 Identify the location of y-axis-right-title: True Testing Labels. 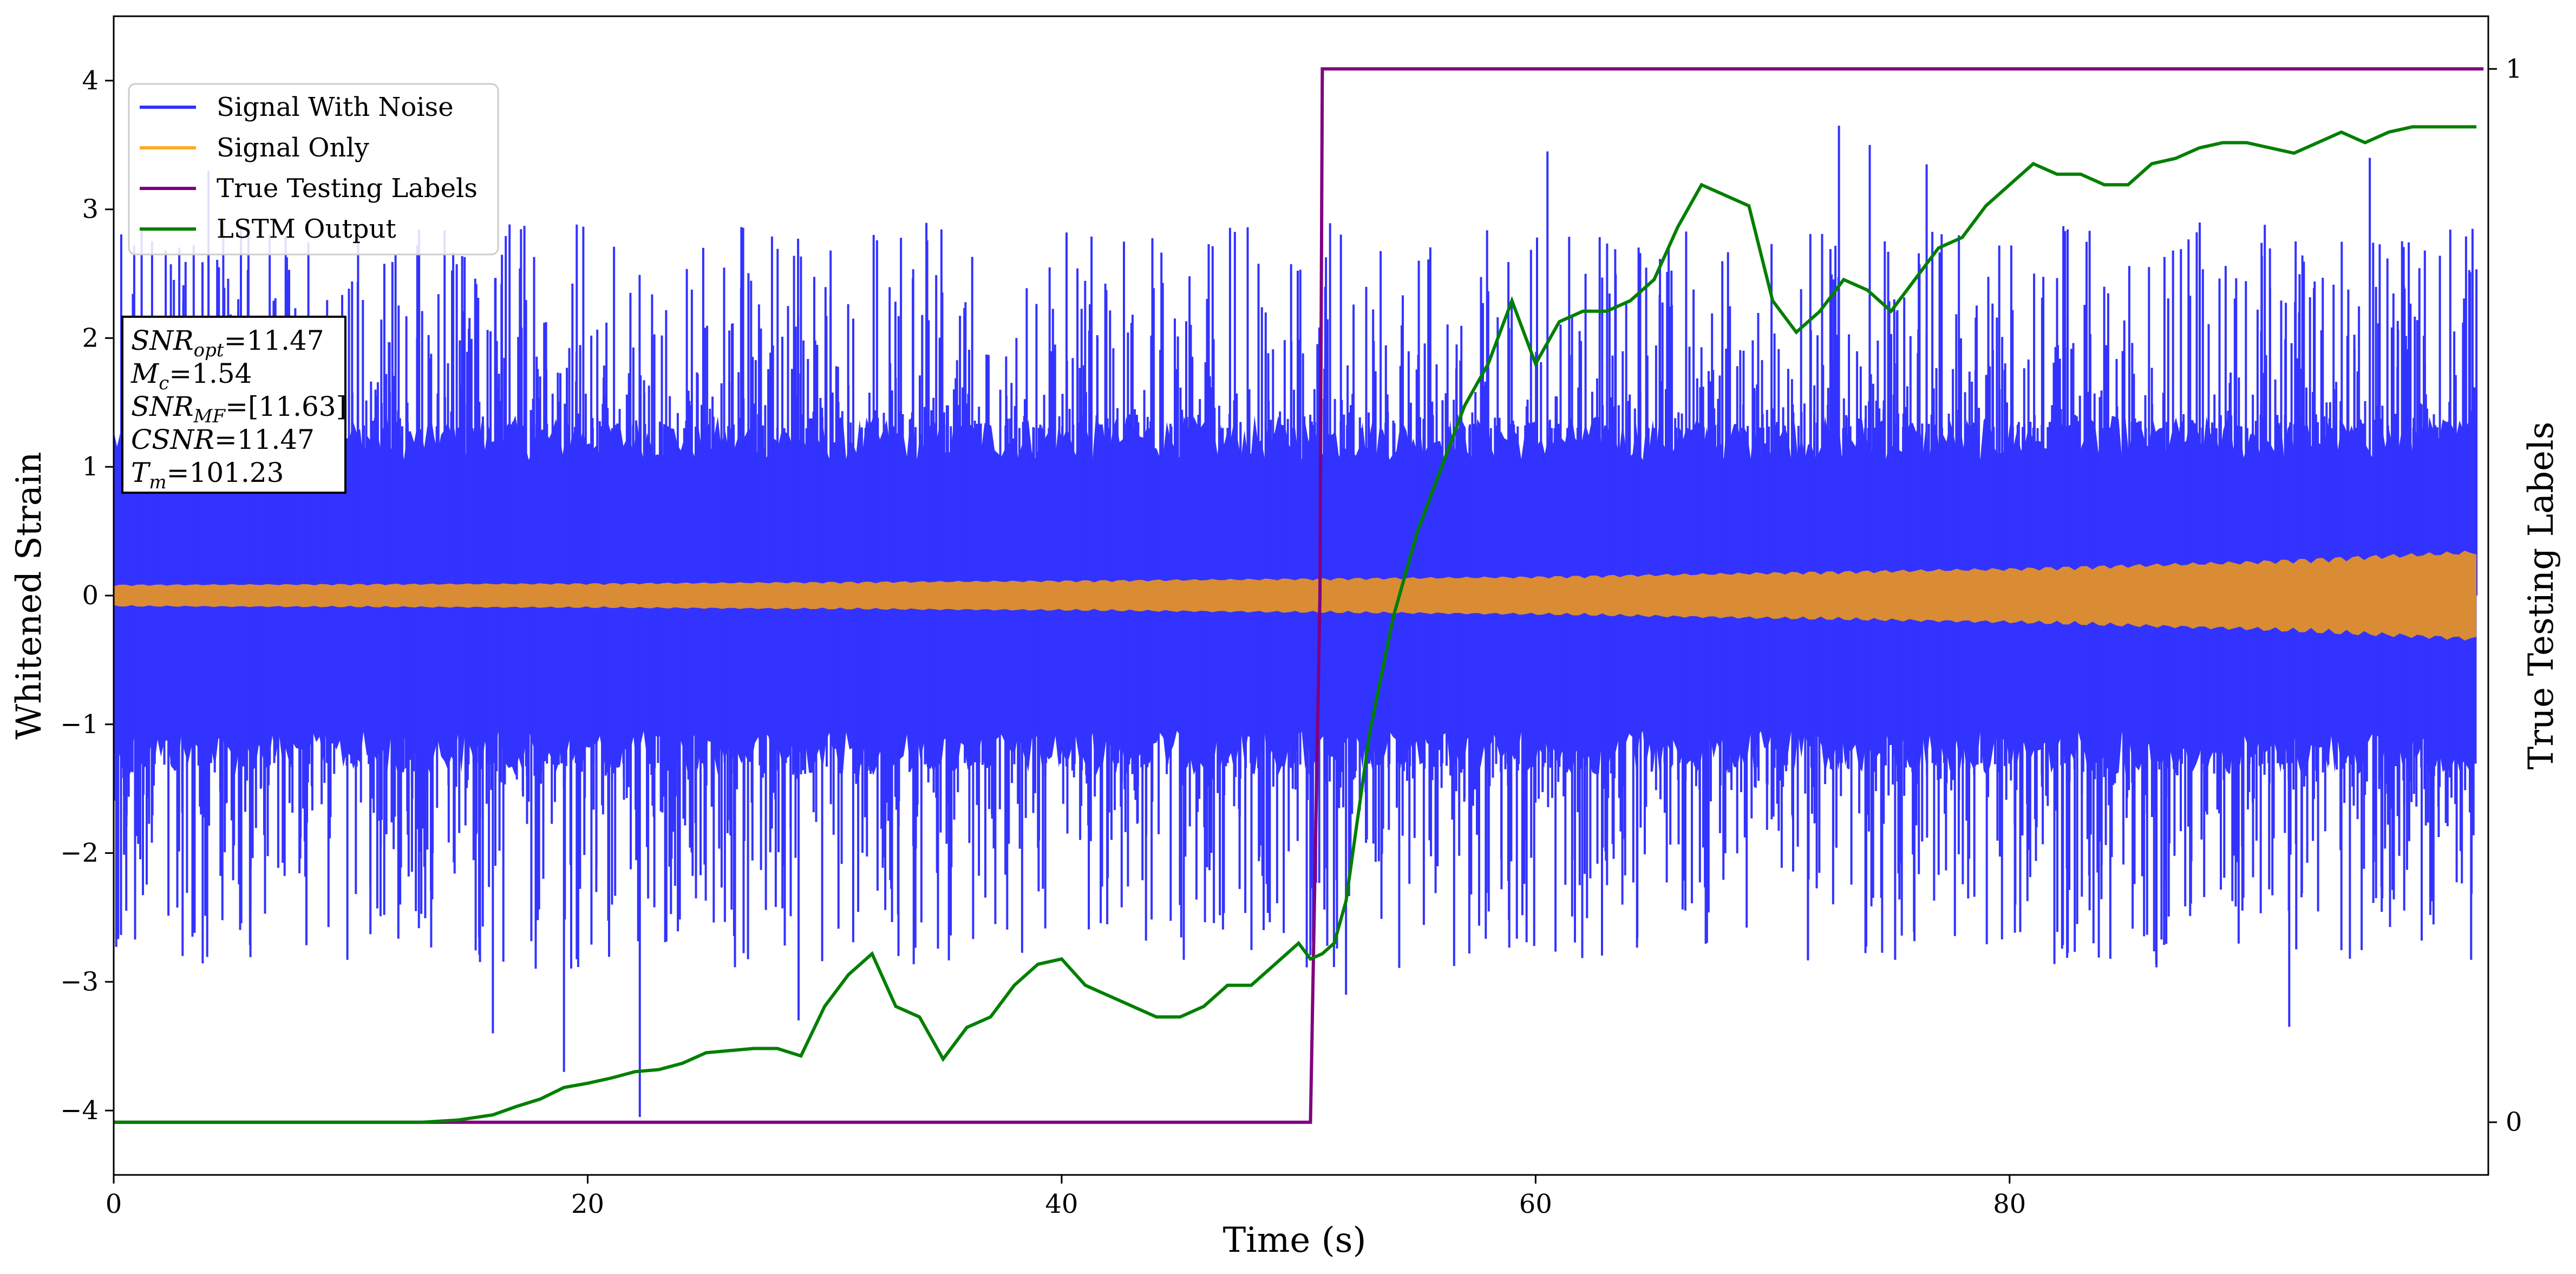
(2541, 596).